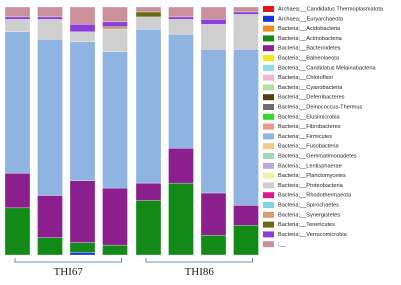  I want to click on legend-label: Archaea;__Candidatus Thermoplasmatota, so click(331, 9).